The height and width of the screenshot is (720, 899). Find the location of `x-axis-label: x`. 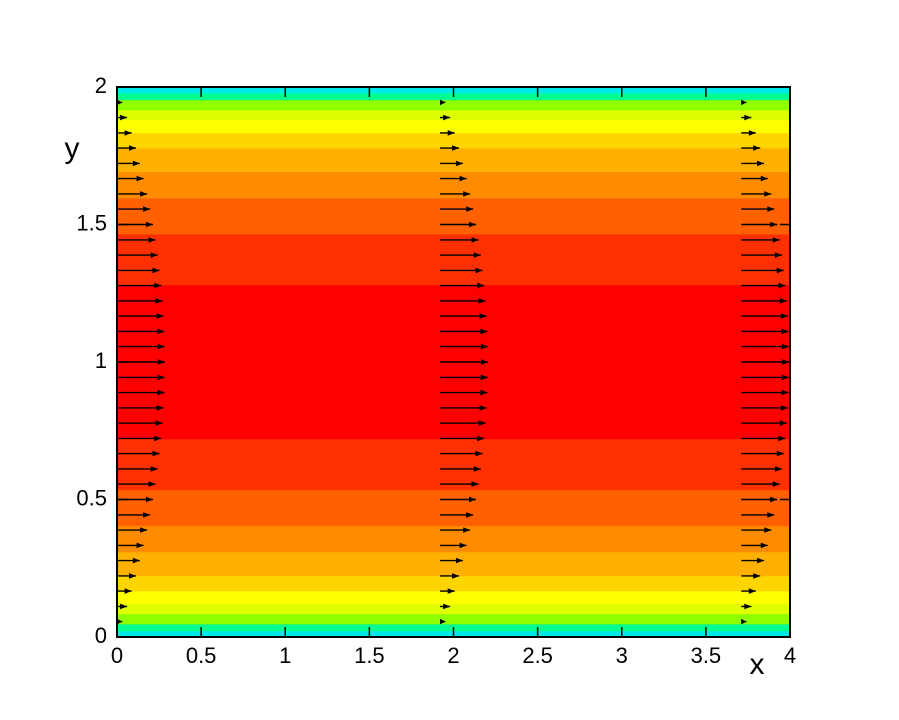

x-axis-label: x is located at coordinates (757, 664).